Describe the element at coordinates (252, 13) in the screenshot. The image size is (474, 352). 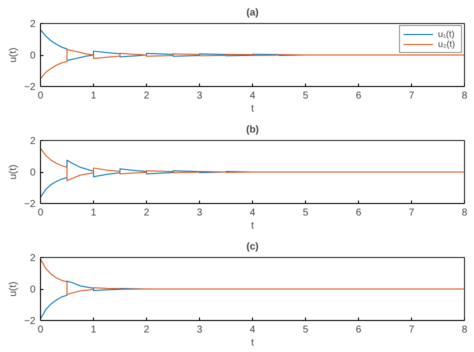
I see `chart-title: (a)` at that location.